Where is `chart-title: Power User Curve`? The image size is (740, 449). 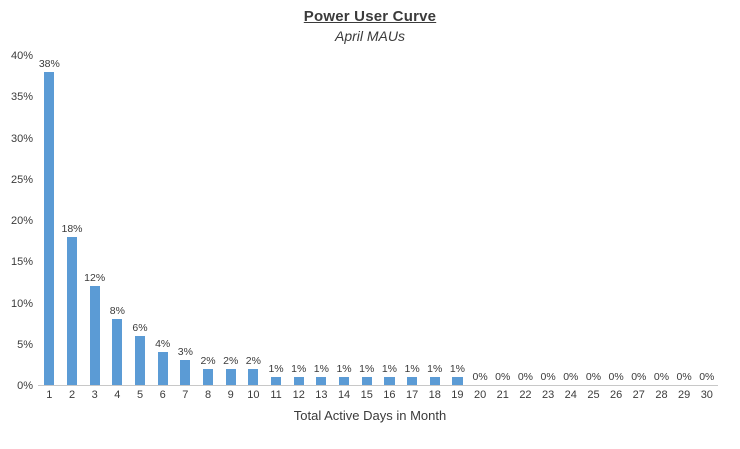
chart-title: Power User Curve is located at coordinates (370, 16).